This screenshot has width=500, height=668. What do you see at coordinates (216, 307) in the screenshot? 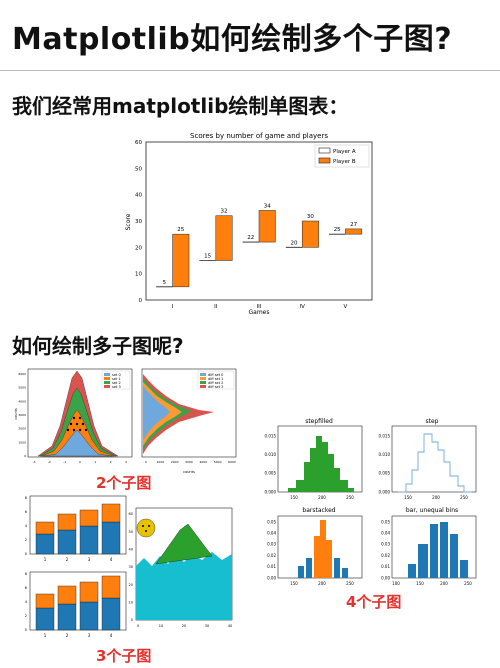
I see `x-tick-label: II` at bounding box center [216, 307].